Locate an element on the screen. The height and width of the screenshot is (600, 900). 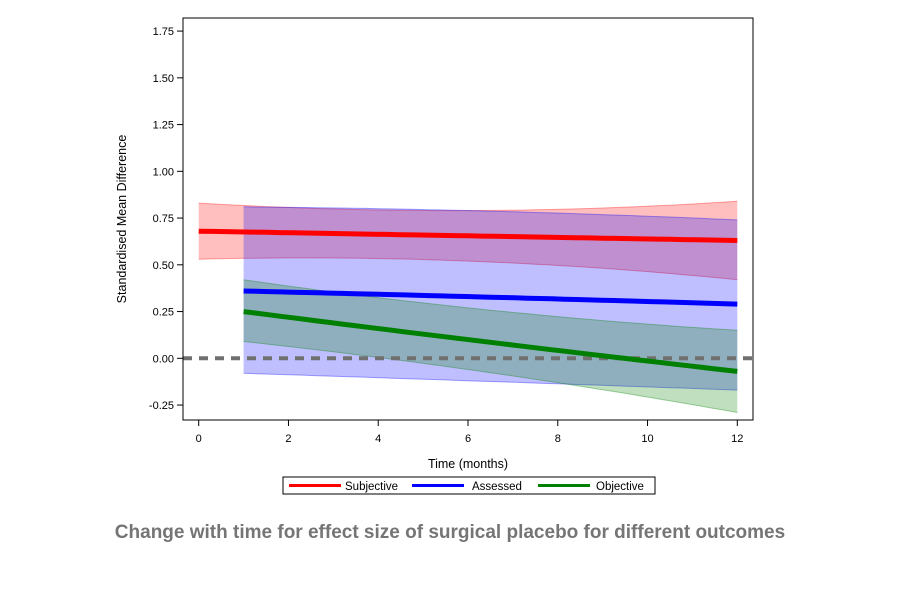
series-lines is located at coordinates (468, 301).